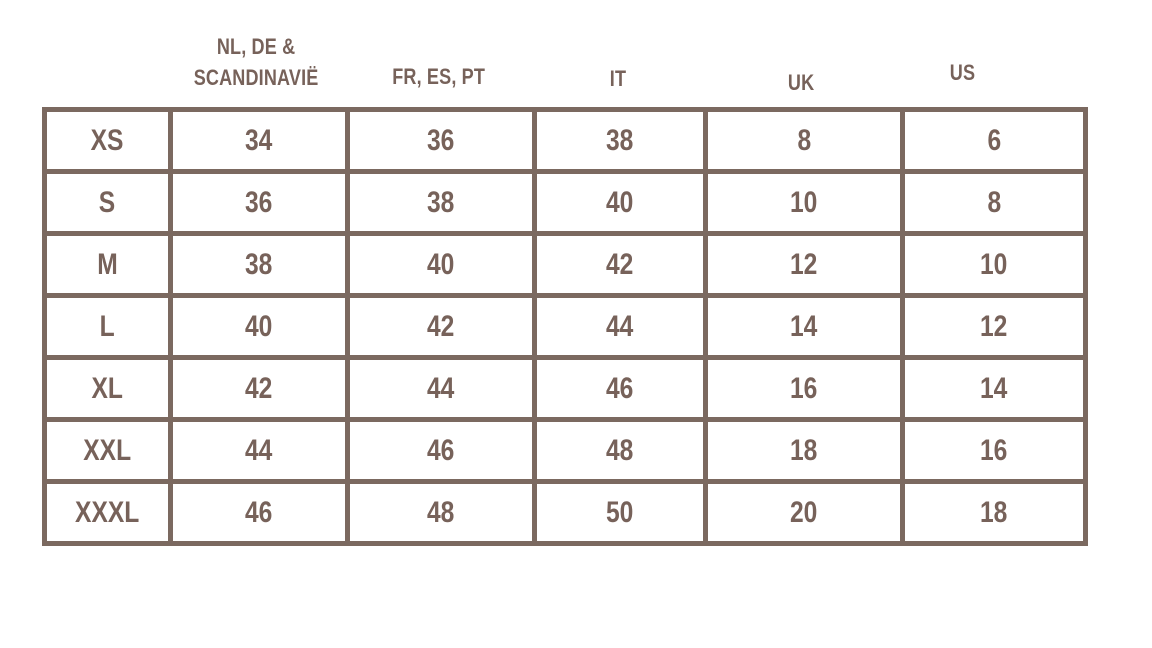 This screenshot has width=1152, height=648. I want to click on size-label-cell: L, so click(107, 326).